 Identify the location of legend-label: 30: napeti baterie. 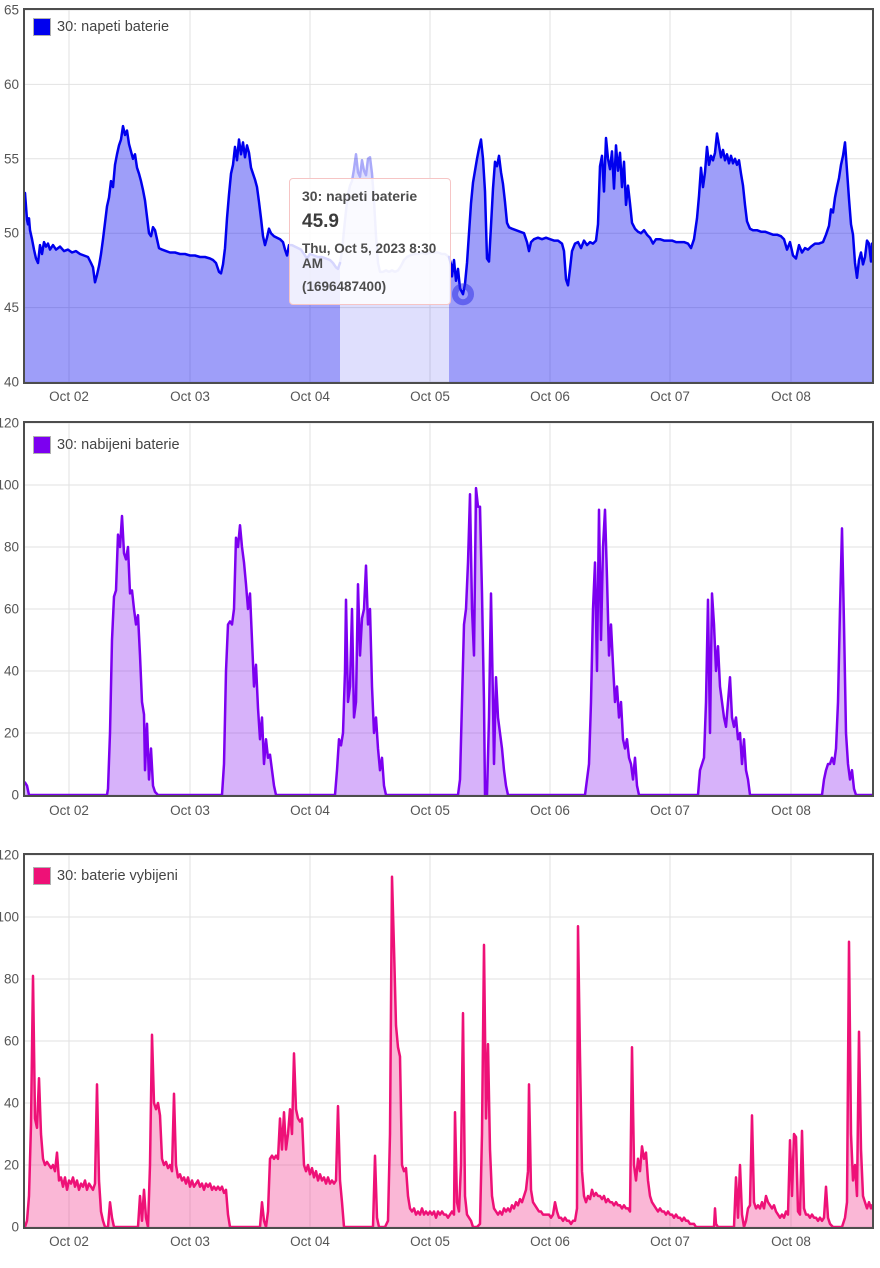
(113, 27).